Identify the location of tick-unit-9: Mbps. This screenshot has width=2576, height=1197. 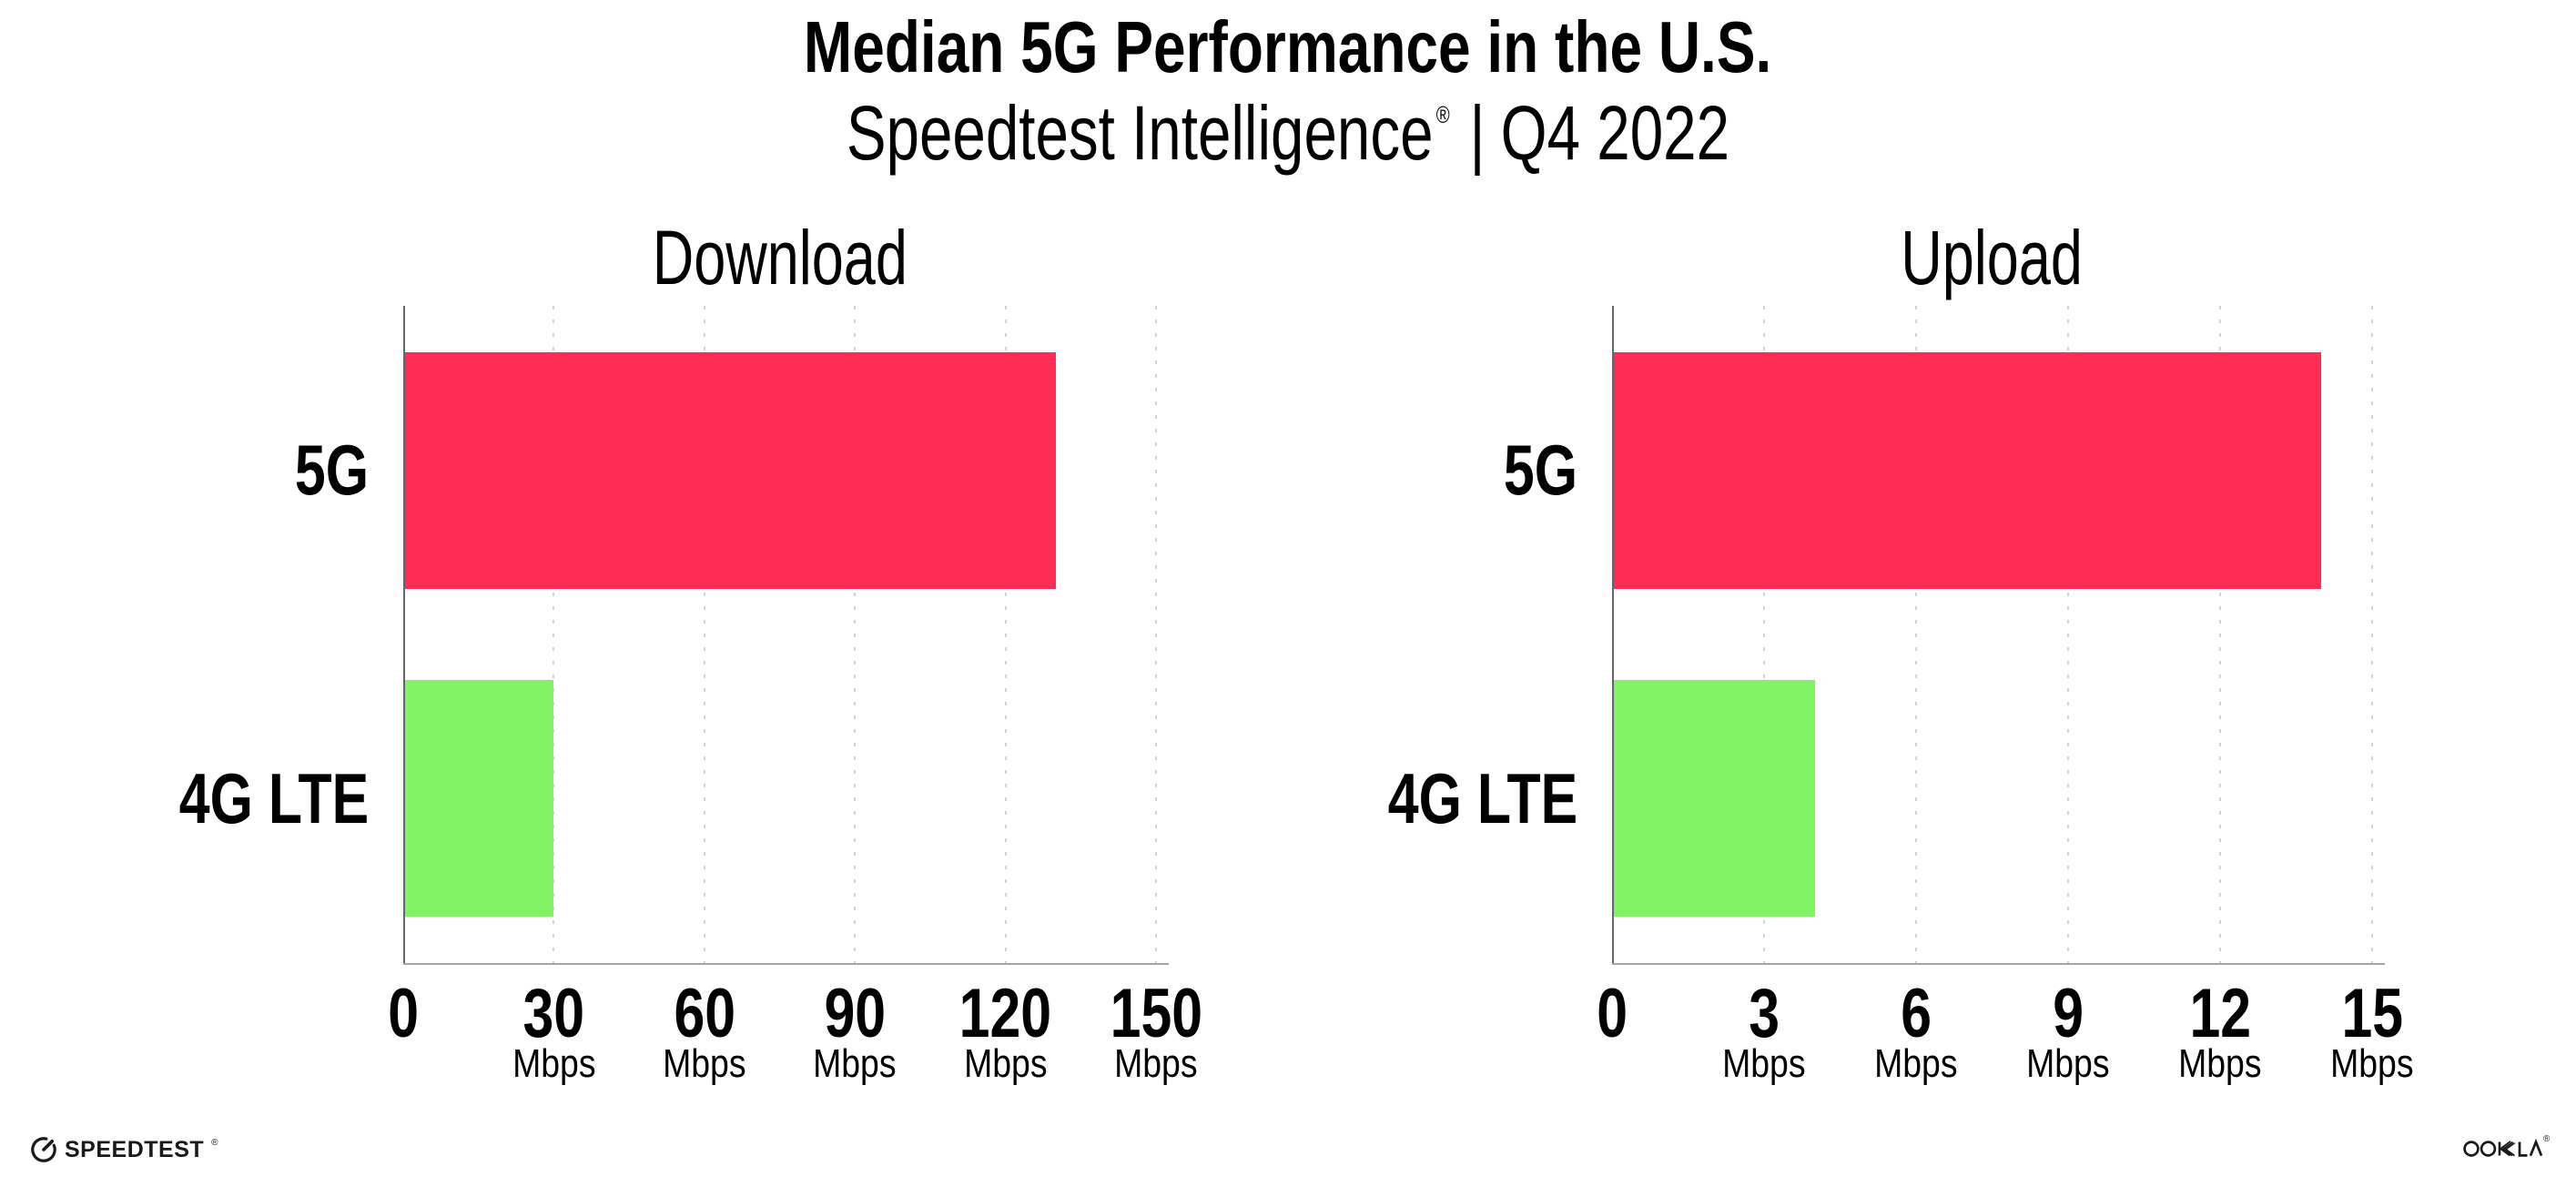
(2068, 1064).